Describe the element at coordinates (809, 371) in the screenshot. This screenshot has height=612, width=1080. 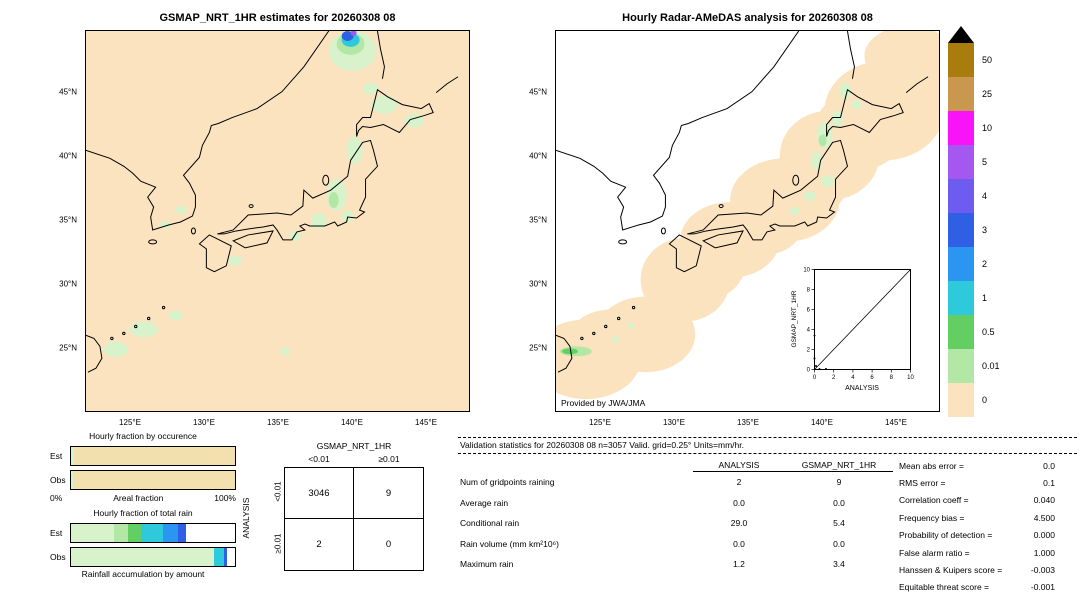
I see `svg-text: 0` at that location.